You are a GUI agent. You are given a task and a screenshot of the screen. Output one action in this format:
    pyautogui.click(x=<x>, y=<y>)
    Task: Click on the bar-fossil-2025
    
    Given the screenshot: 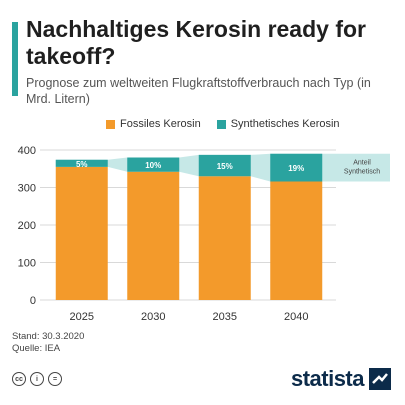 What is the action you would take?
    pyautogui.click(x=81, y=233)
    